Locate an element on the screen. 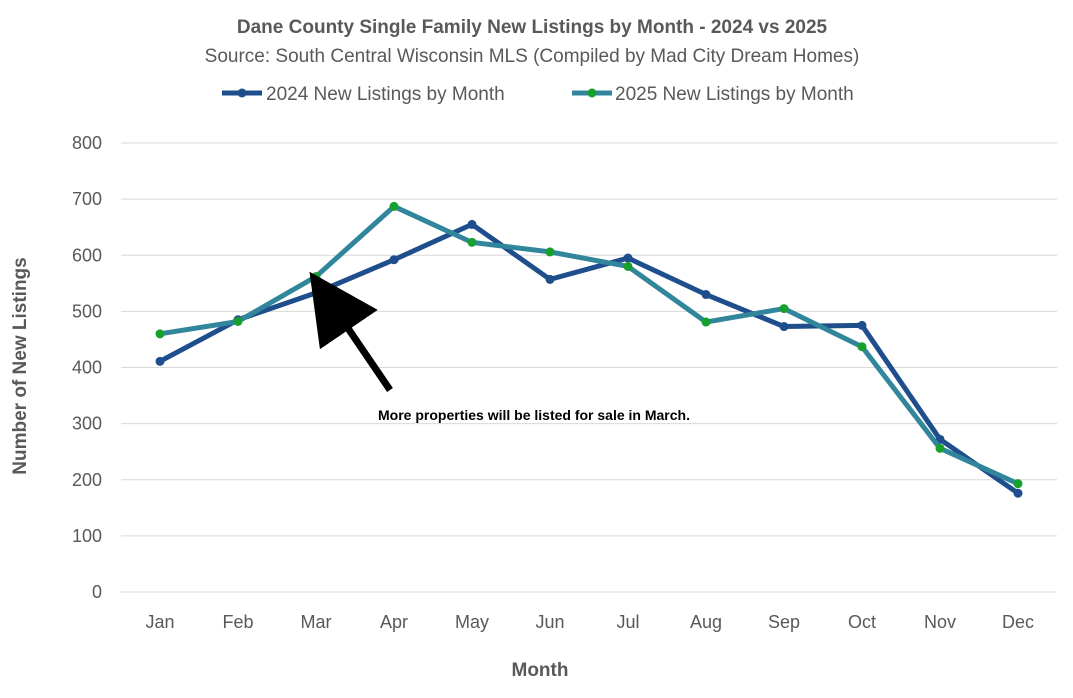 The width and height of the screenshot is (1073, 698). y-tick-label: 0 is located at coordinates (97, 592).